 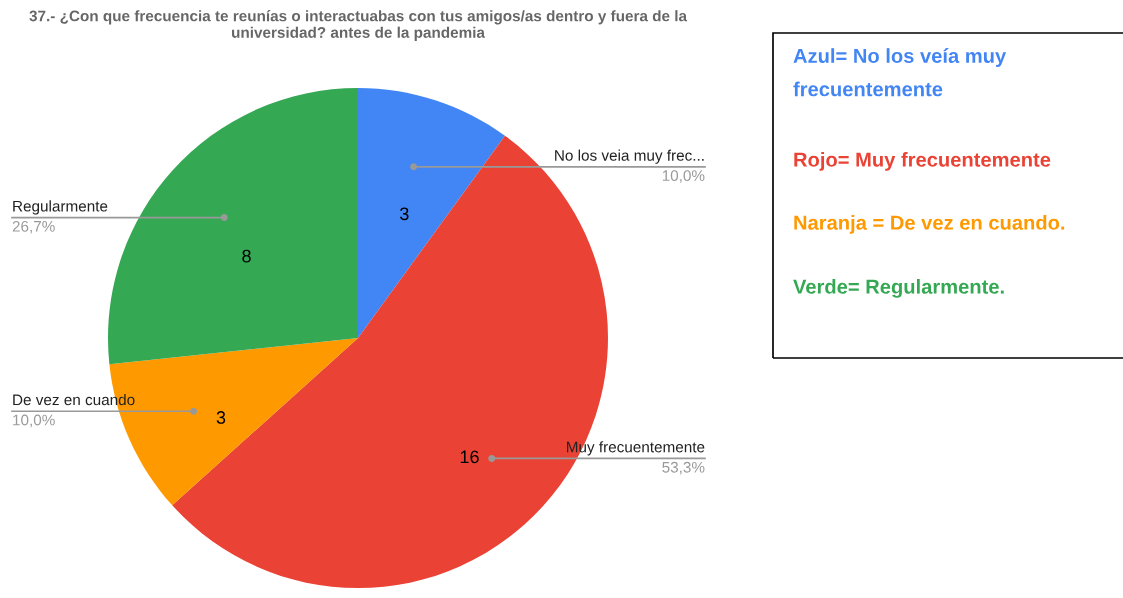 What do you see at coordinates (898, 288) in the screenshot?
I see `text: Verde= Regularmente.` at bounding box center [898, 288].